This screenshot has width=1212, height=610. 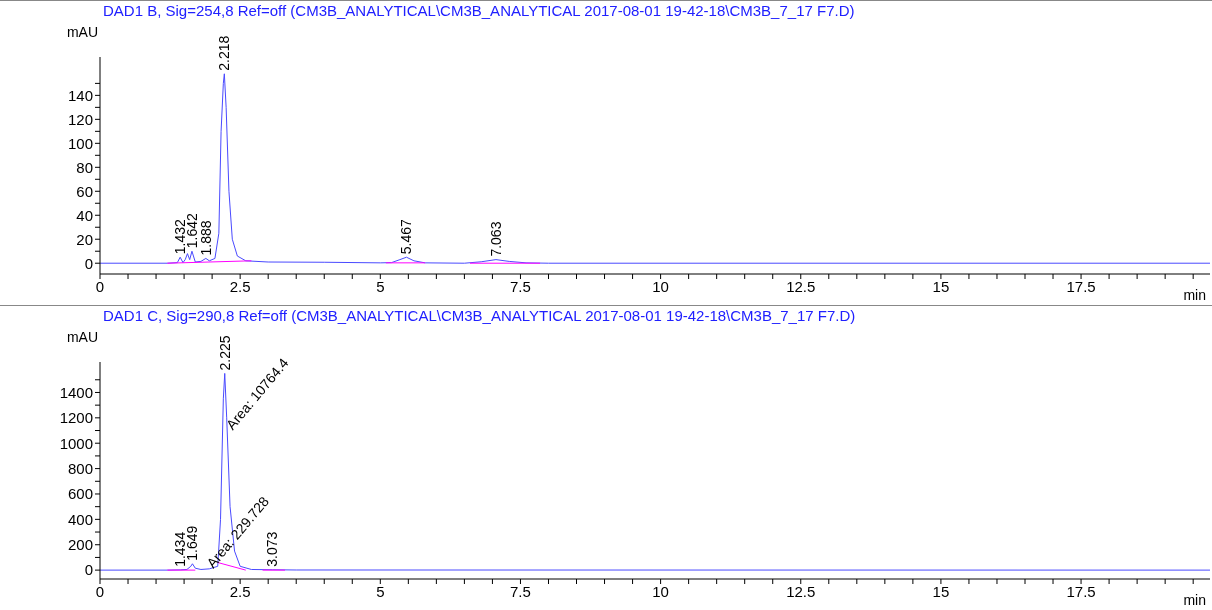 What do you see at coordinates (224, 353) in the screenshot?
I see `annotation: 2.225` at bounding box center [224, 353].